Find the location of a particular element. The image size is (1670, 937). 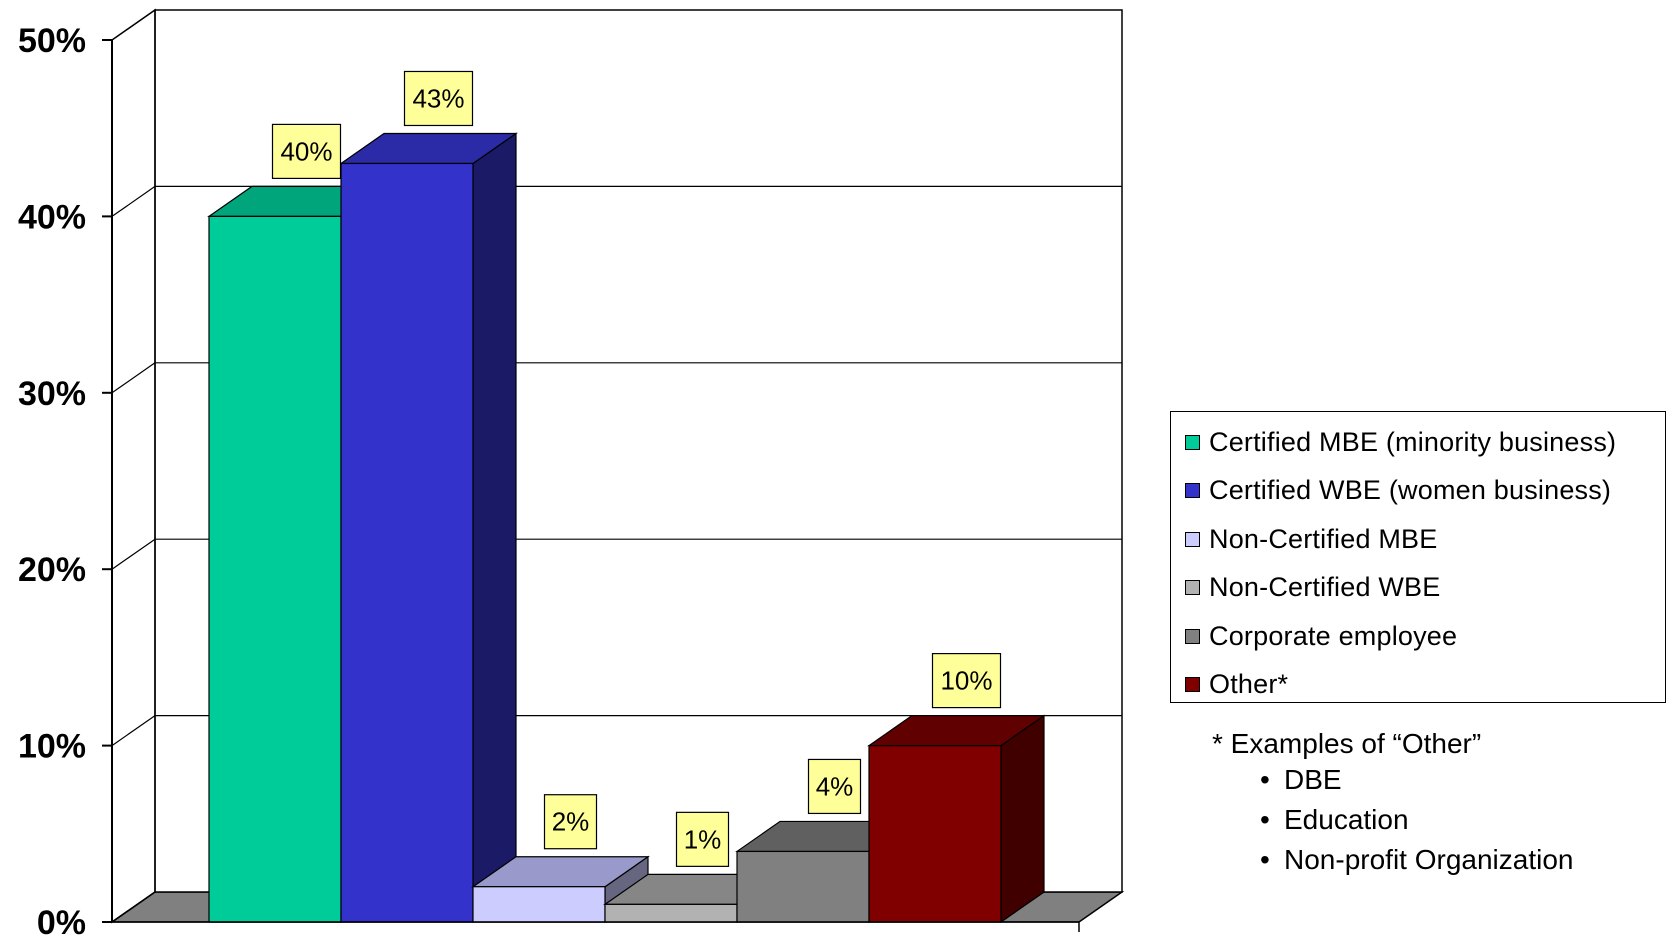

y-tick-label: 30% is located at coordinates (52, 394).